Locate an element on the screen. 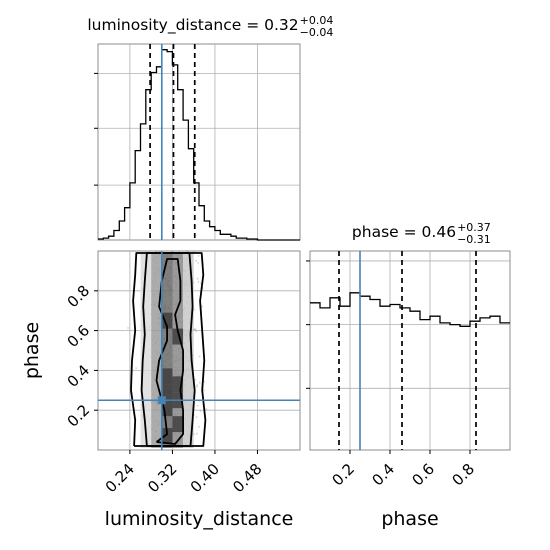 The width and height of the screenshot is (550, 550). hist-phase-grid is located at coordinates (408, 350).